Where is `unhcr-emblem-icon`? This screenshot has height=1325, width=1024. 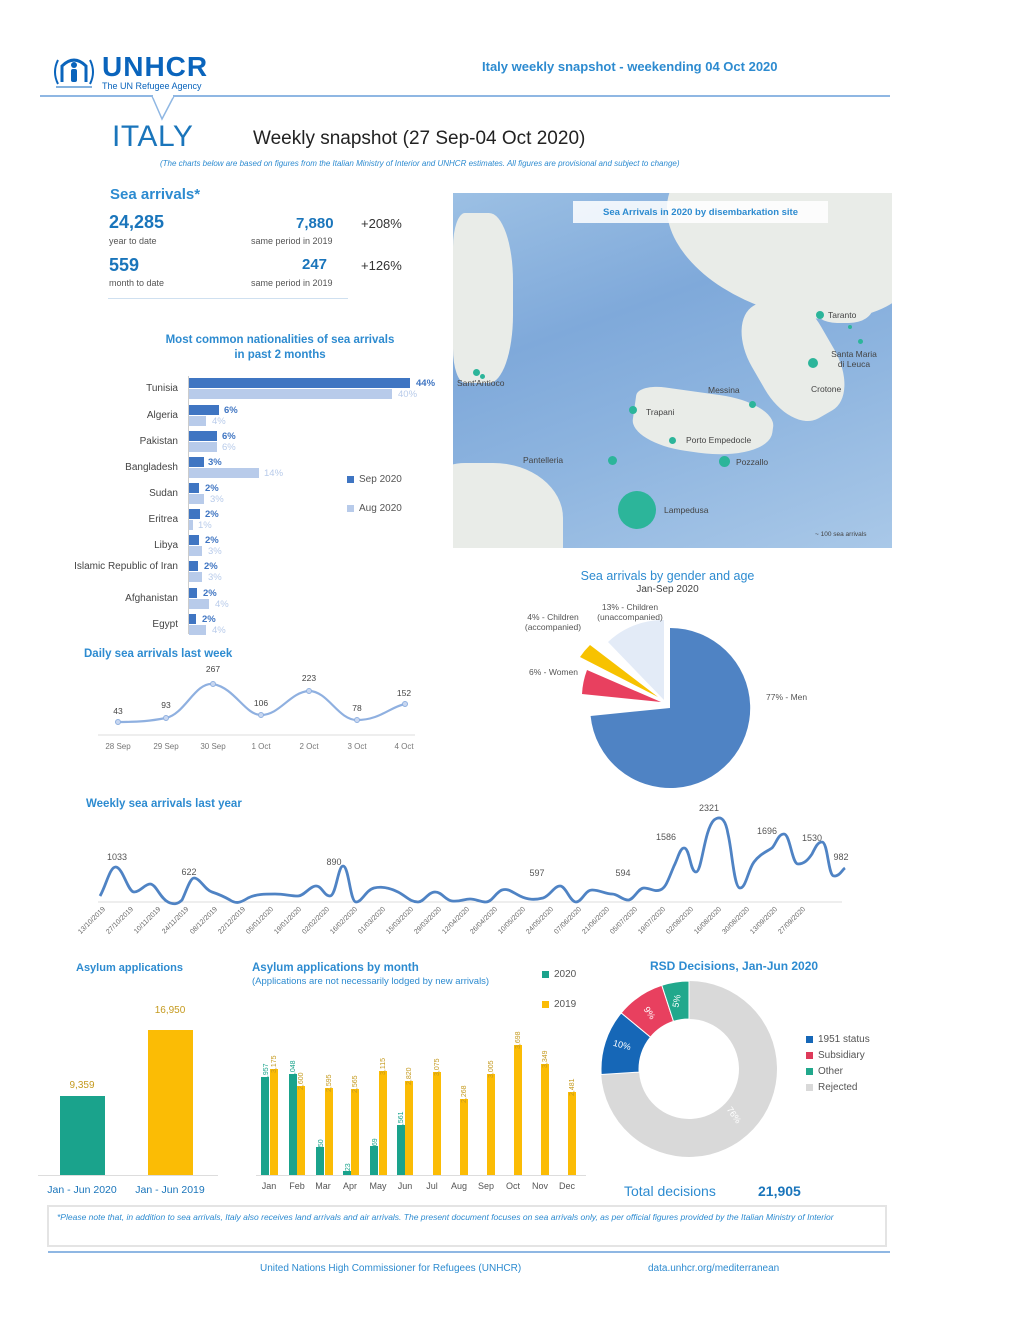
unhcr-emblem-icon is located at coordinates (74, 72).